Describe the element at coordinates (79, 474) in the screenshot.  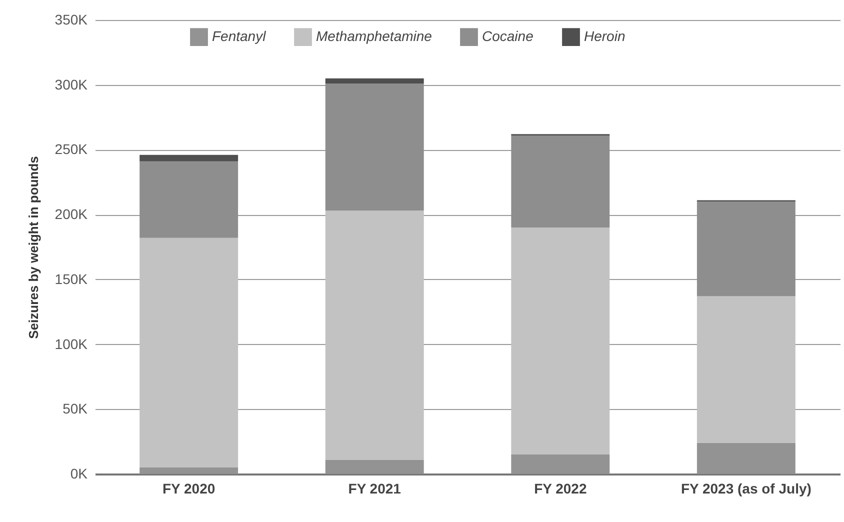
I see `y-tick-label: 0K` at that location.